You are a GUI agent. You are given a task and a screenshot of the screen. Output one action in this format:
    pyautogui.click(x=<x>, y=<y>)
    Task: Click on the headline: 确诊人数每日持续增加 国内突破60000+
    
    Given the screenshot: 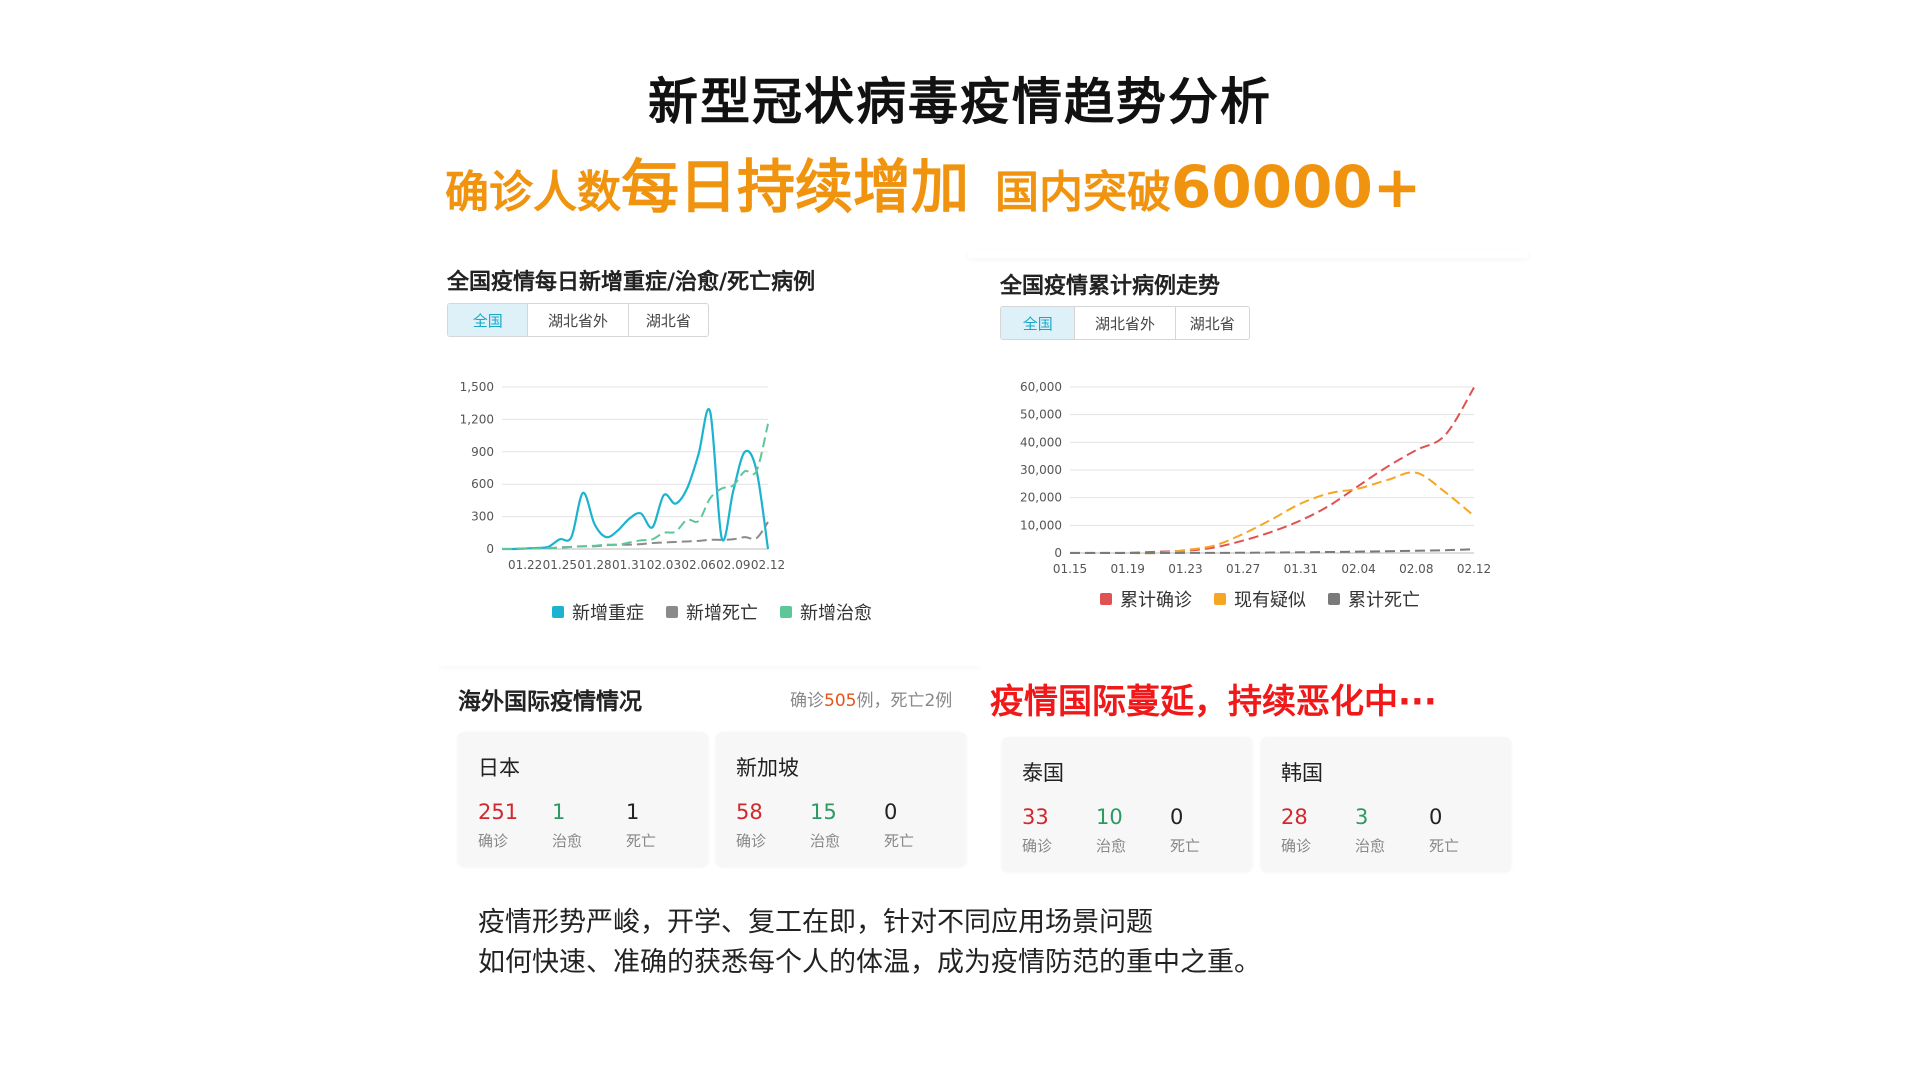 What is the action you would take?
    pyautogui.click(x=933, y=182)
    